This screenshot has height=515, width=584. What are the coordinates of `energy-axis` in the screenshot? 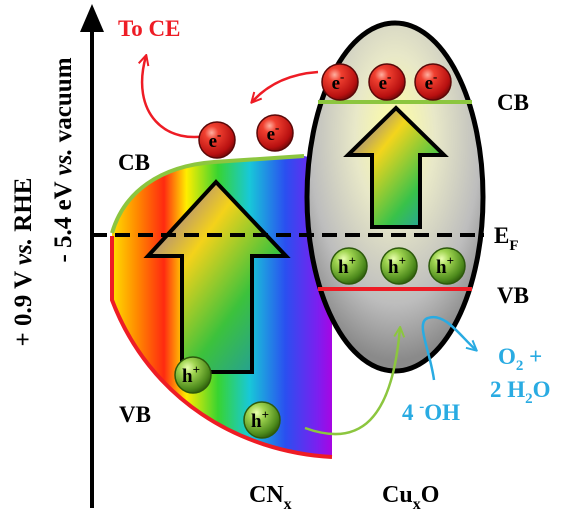 It's located at (92, 256).